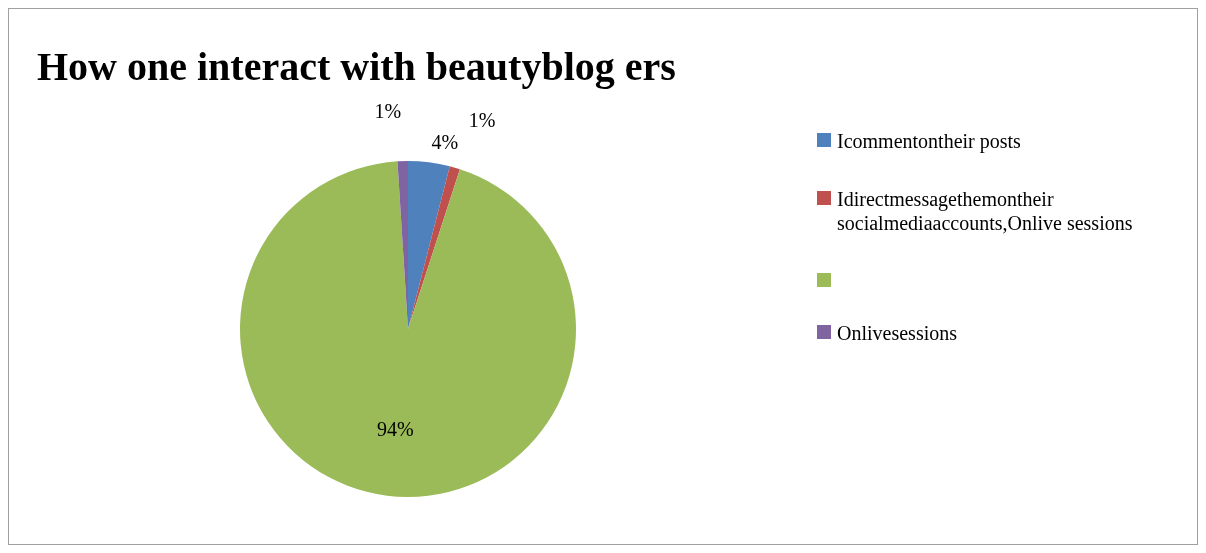  I want to click on legend-label: Onlivesessions, so click(897, 333).